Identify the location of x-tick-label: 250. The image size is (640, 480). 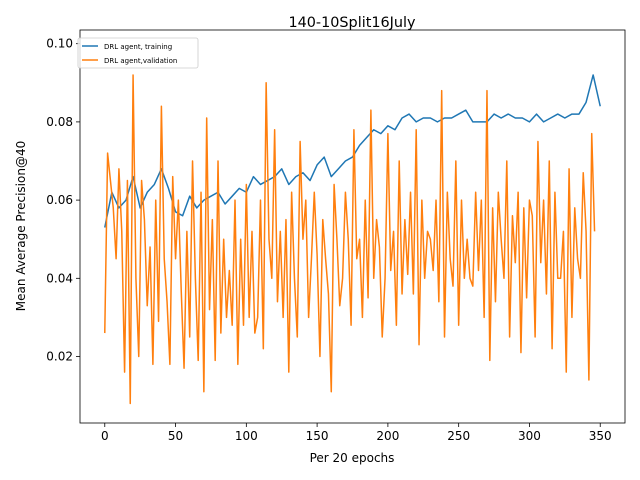
(458, 436).